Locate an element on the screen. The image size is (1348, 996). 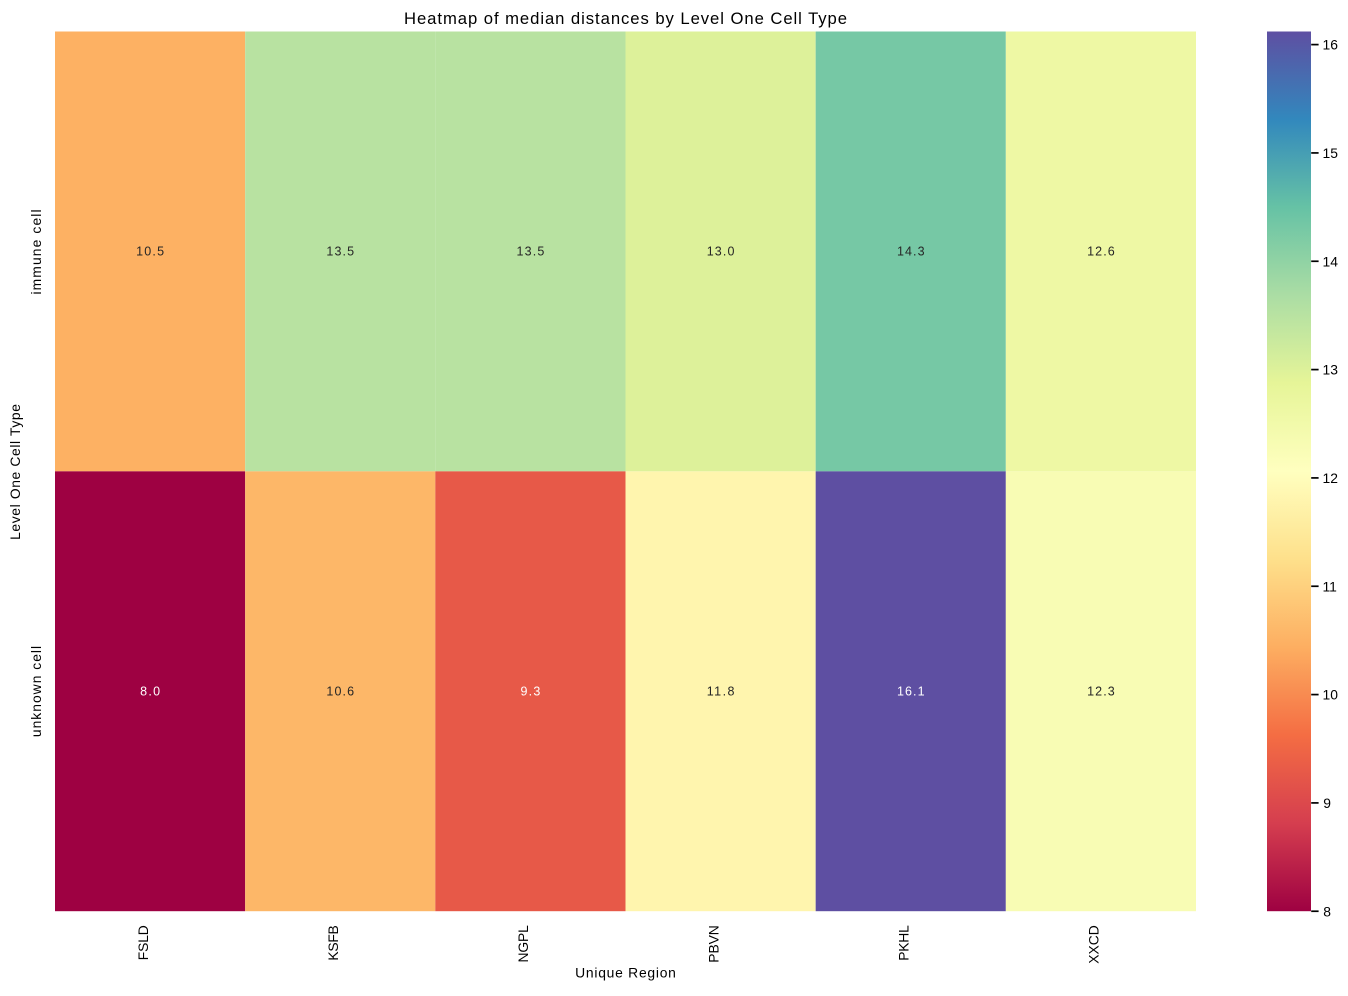
svg-text: XXCD is located at coordinates (1094, 944).